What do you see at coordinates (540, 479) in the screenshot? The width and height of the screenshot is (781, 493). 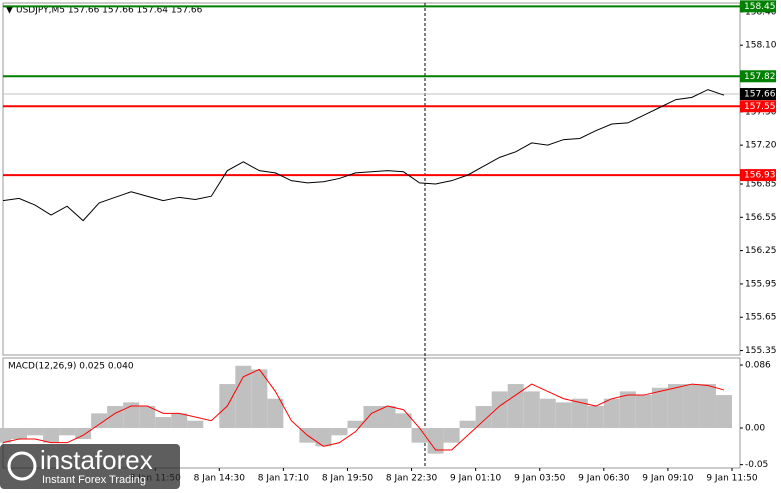 I see `x-tick-label: 9 Jan 03:50` at bounding box center [540, 479].